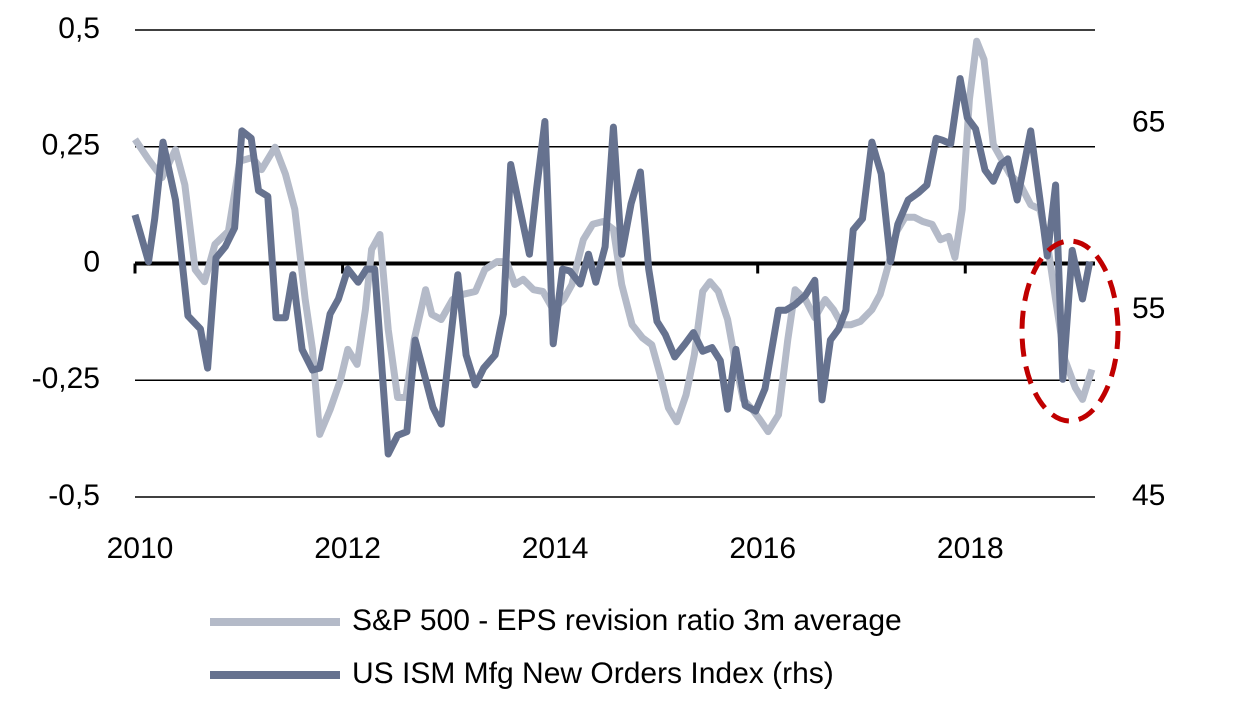  What do you see at coordinates (593, 673) in the screenshot?
I see `legend-label: US ISM Mfg New Orders Index (rhs)` at bounding box center [593, 673].